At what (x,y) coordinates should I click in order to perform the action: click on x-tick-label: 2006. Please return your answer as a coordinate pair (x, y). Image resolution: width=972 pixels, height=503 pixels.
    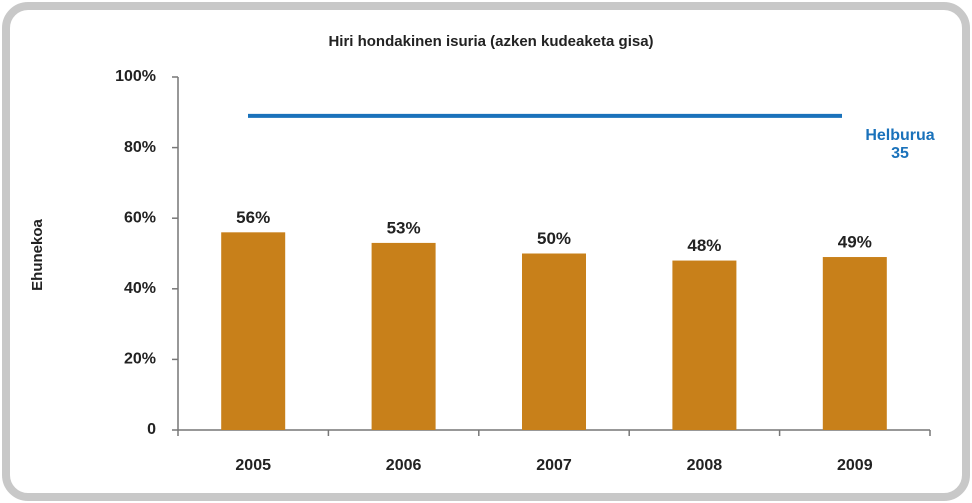
    Looking at the image, I should click on (404, 465).